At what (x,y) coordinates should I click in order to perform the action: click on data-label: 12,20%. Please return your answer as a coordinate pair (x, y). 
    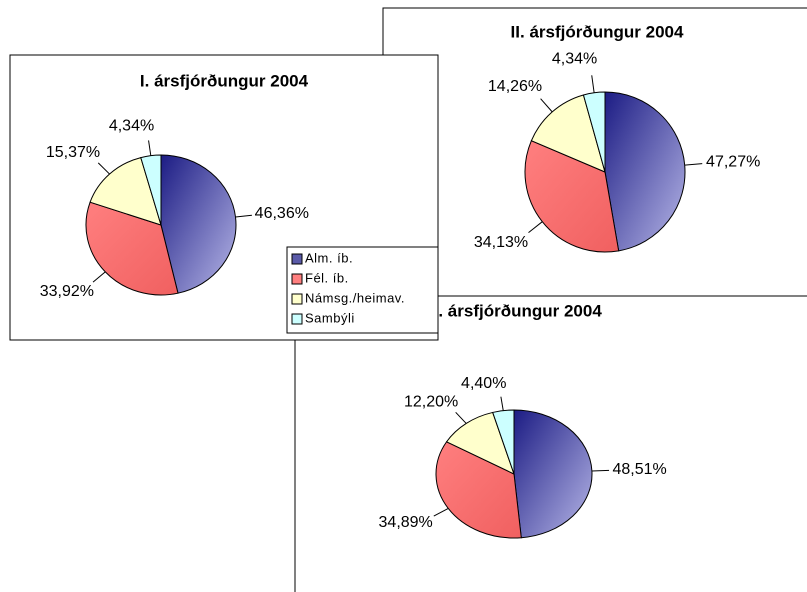
    Looking at the image, I should click on (431, 401).